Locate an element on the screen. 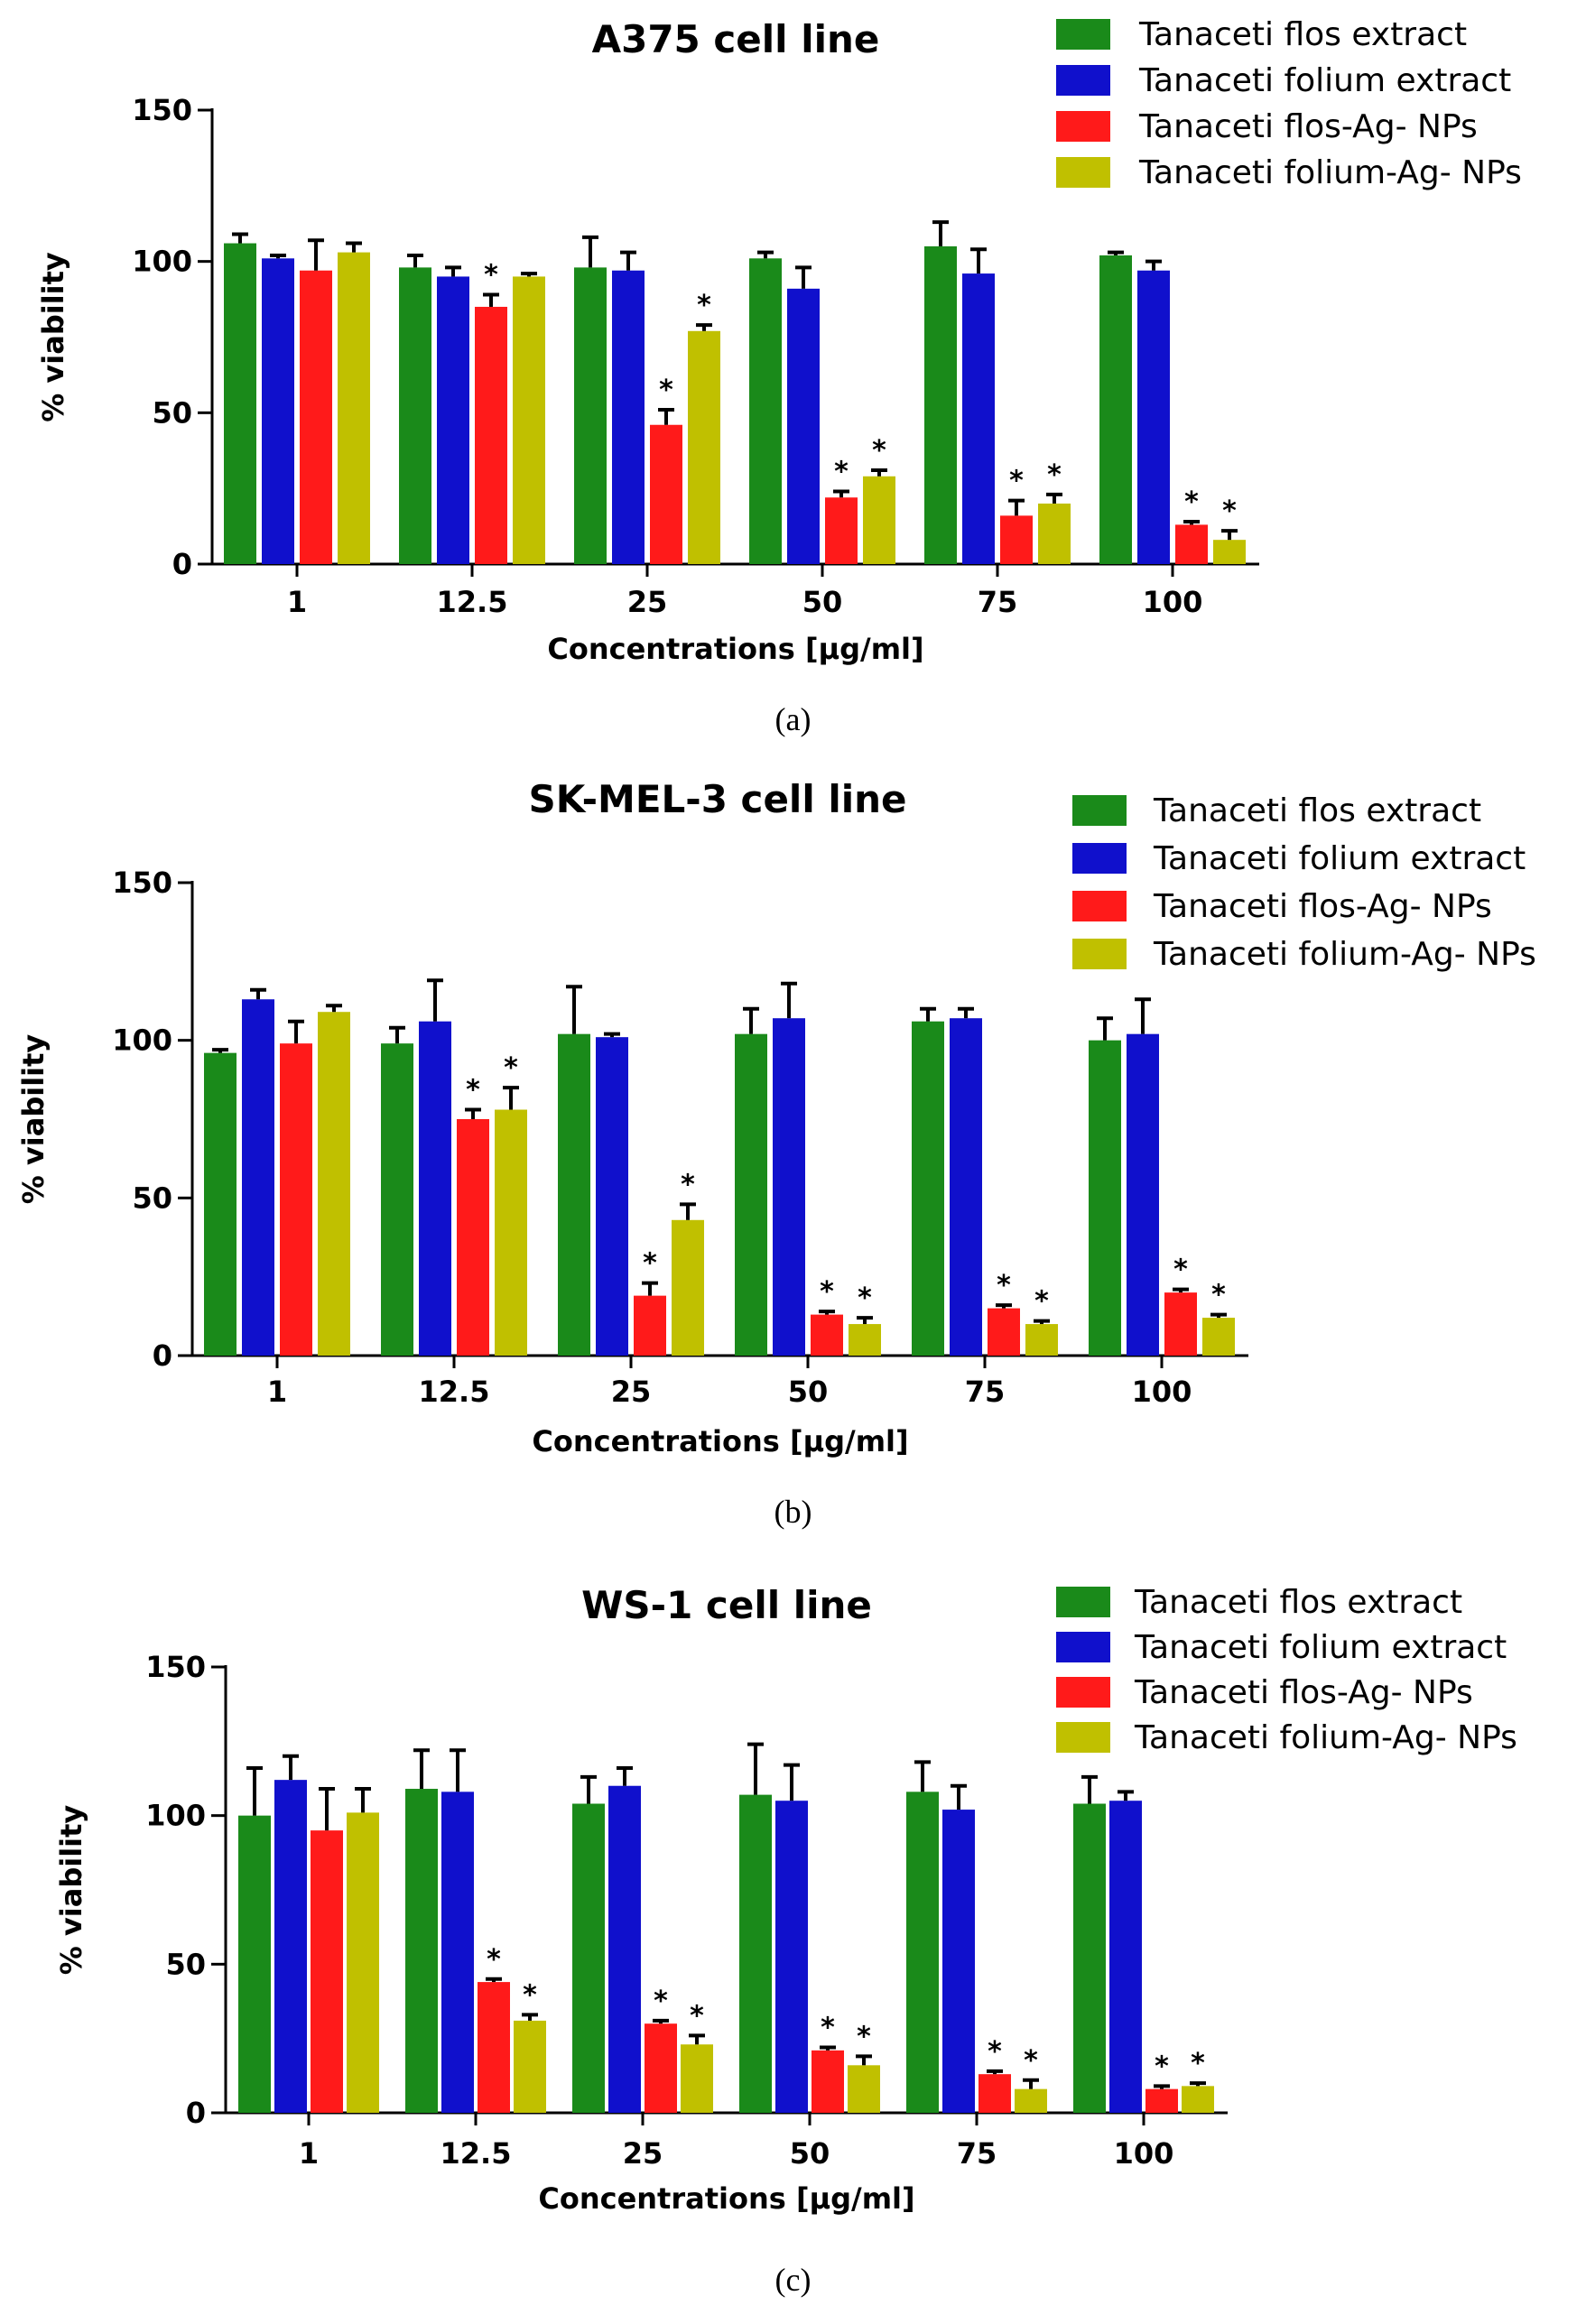  y-tick-label-b-0: 0 is located at coordinates (163, 1356).